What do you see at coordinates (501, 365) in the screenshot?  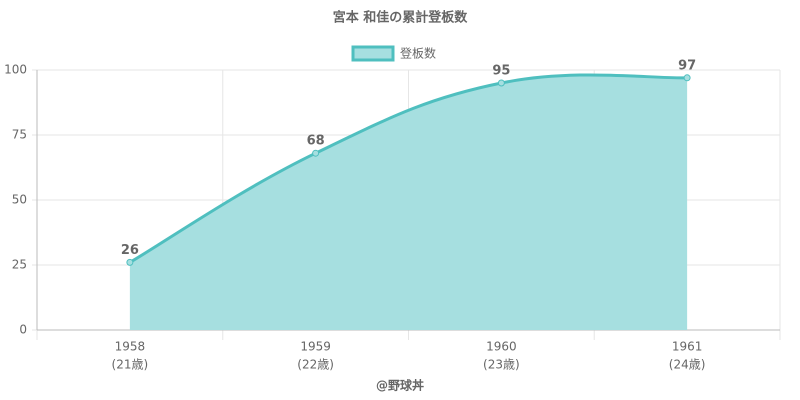 I see `x-tick-label: (23歳)` at bounding box center [501, 365].